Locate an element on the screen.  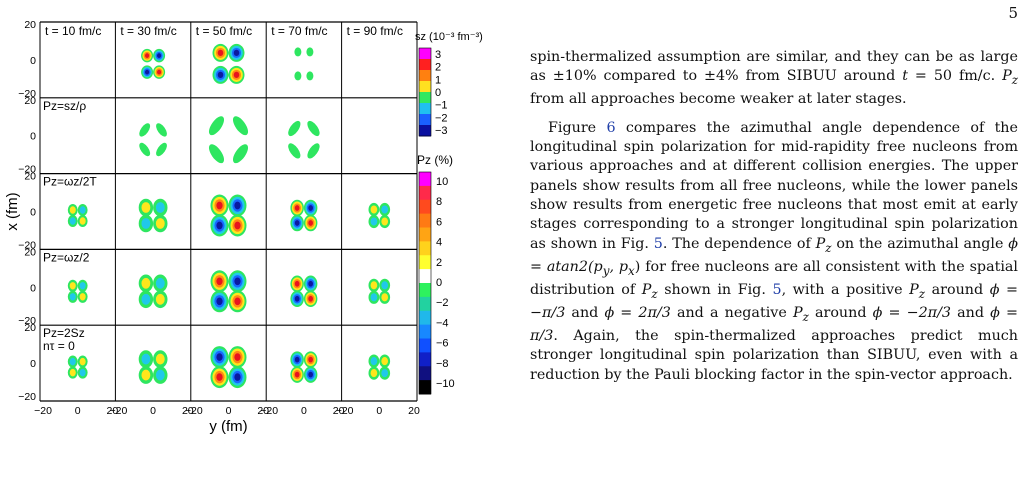
panel-r3-c2 is located at coordinates (228, 287).